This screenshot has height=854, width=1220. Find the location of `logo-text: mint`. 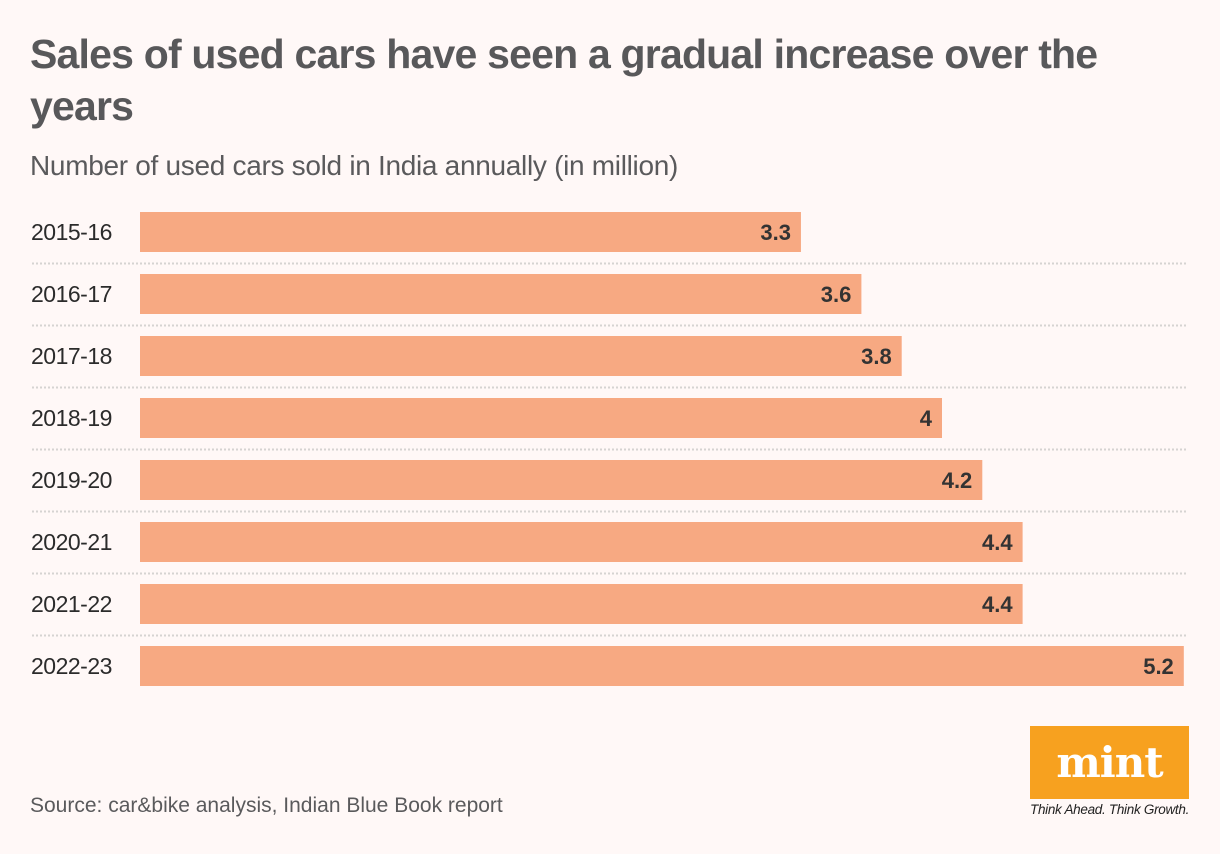

logo-text: mint is located at coordinates (1109, 762).